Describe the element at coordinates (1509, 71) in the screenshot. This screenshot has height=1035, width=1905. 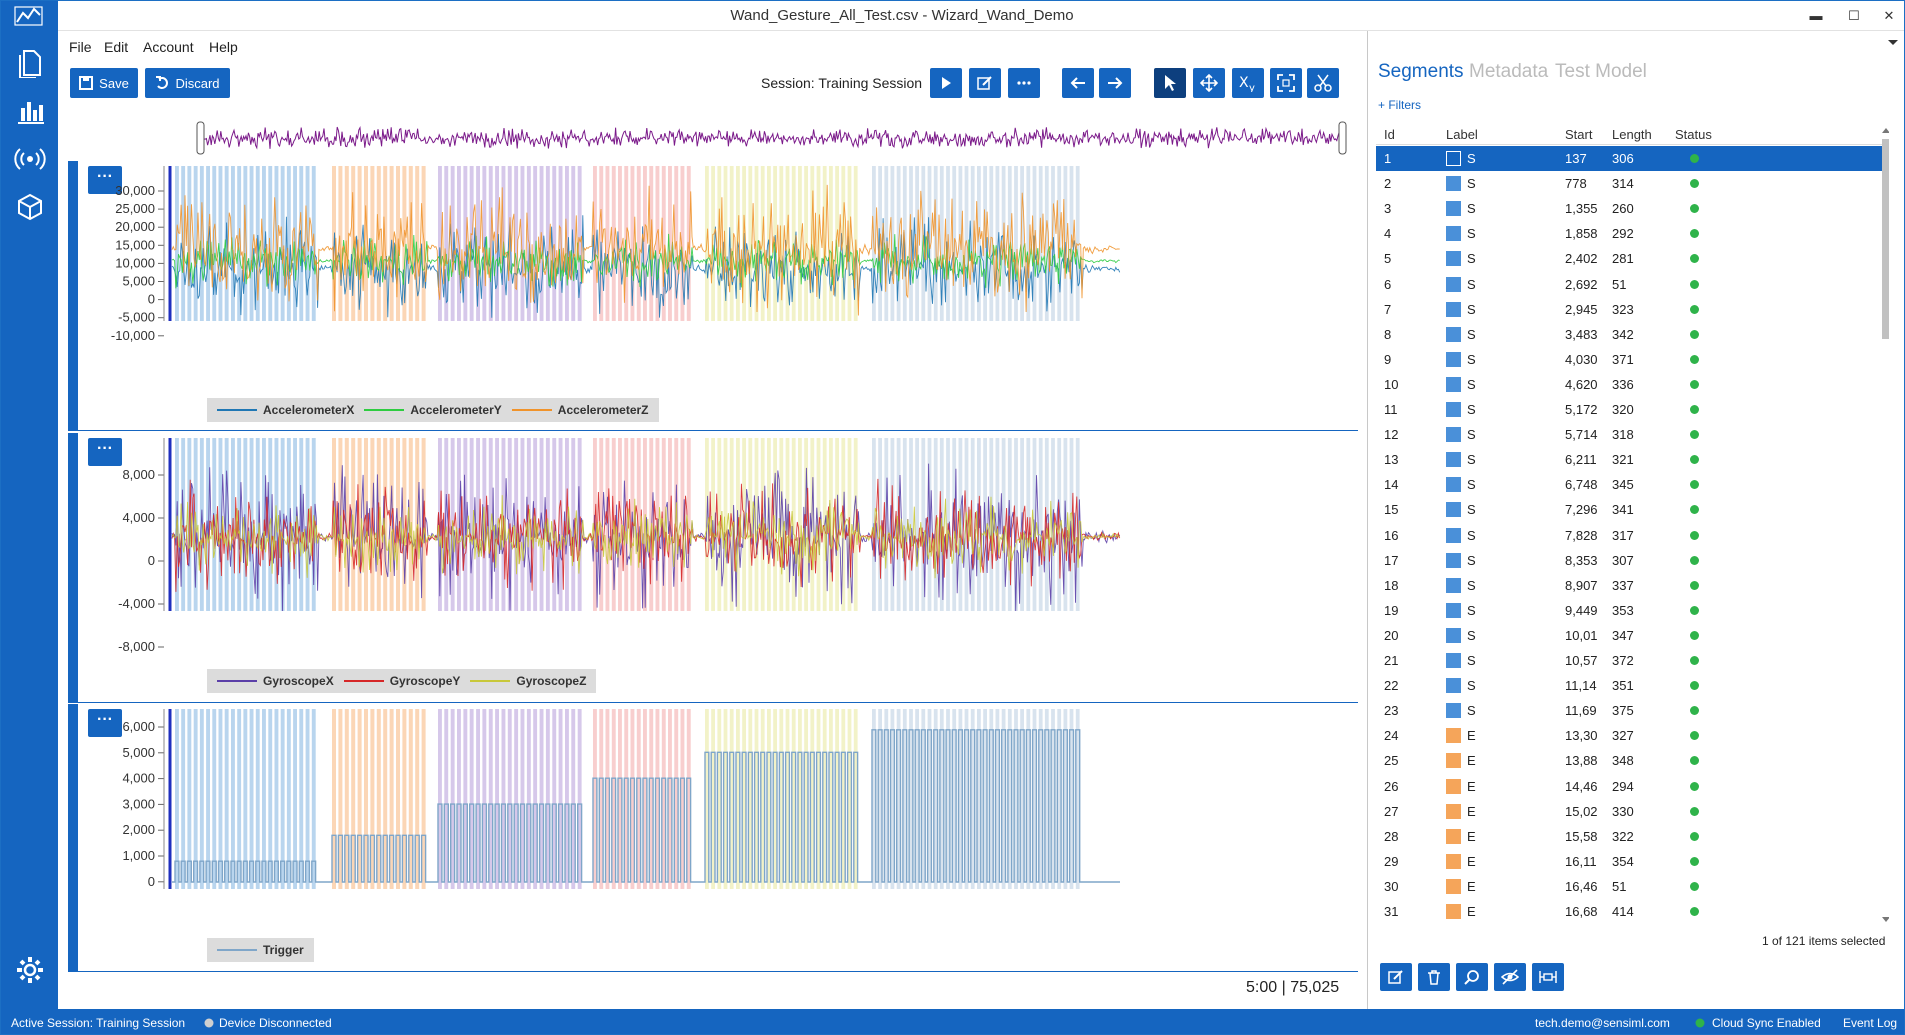
I see `tab-metadata: Metadata` at that location.